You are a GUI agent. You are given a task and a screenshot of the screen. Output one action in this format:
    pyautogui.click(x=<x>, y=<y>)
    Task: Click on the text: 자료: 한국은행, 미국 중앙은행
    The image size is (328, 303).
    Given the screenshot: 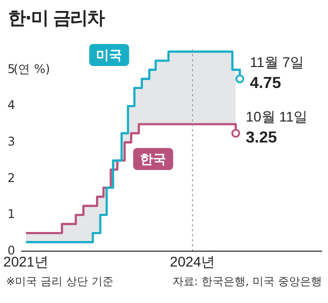 What is the action you would take?
    pyautogui.click(x=247, y=281)
    